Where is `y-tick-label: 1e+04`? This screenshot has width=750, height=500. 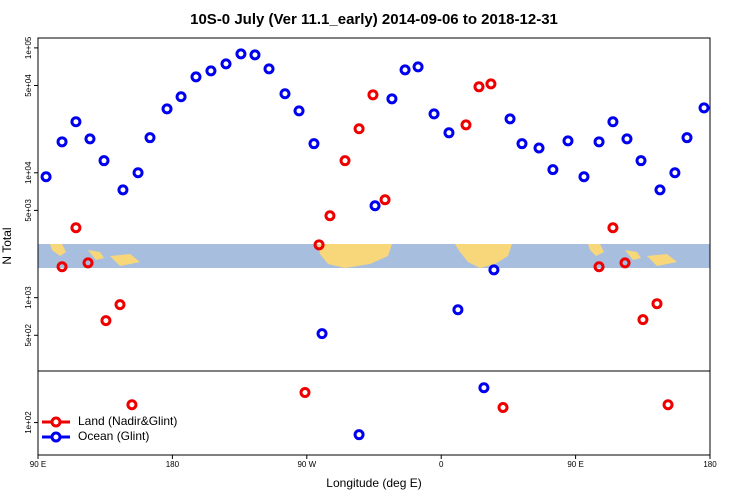
y-tick-label: 1e+04 is located at coordinates (28, 172).